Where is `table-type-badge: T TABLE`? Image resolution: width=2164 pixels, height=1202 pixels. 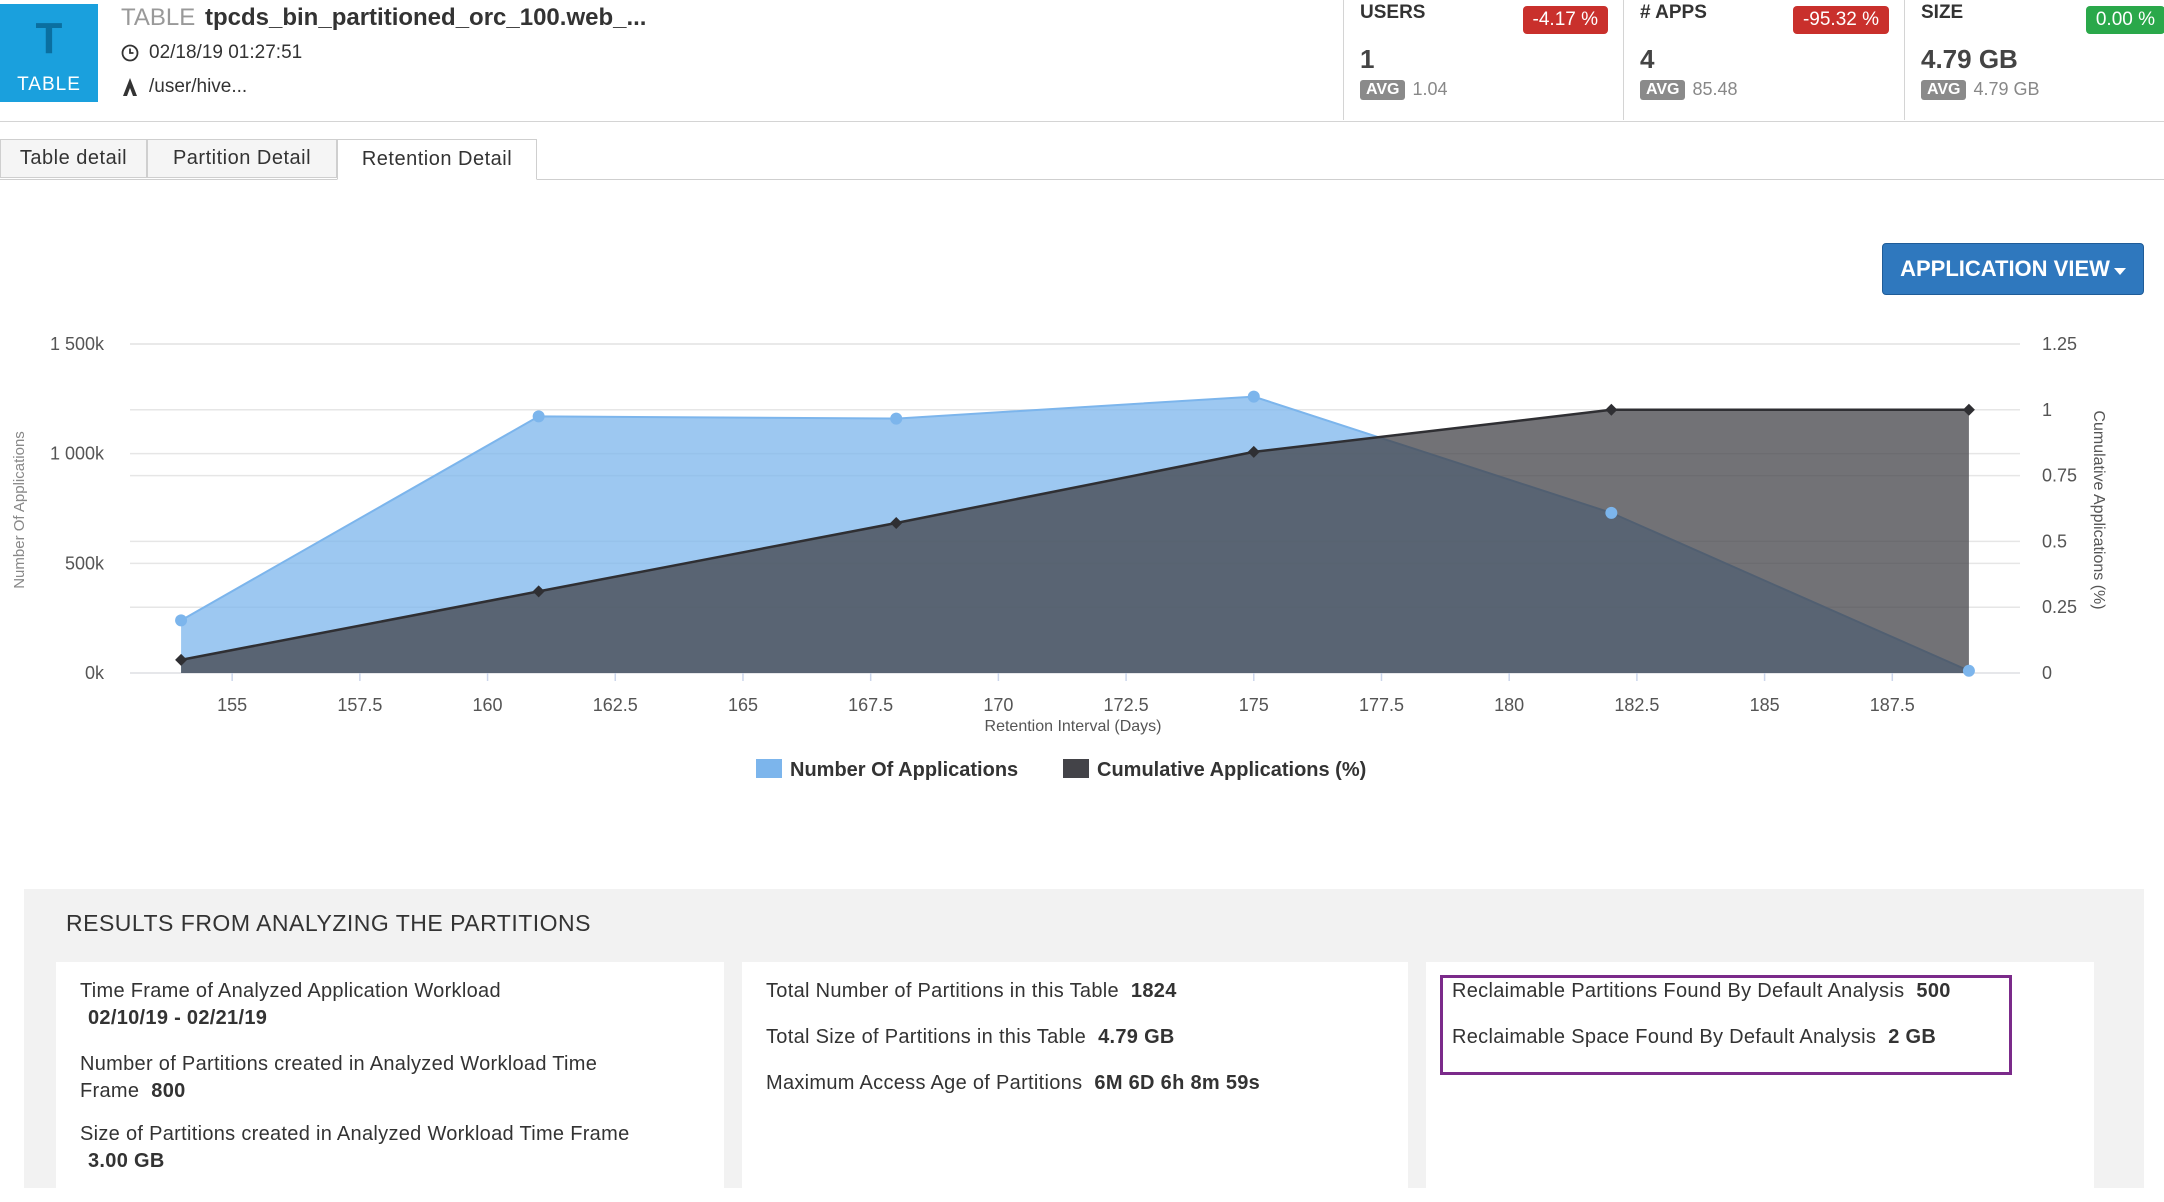
table-type-badge: T TABLE is located at coordinates (49, 53).